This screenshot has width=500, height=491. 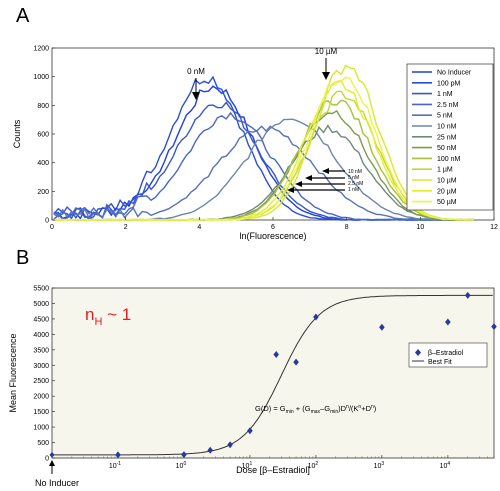 I want to click on a-legend-label: 10 nM, so click(x=447, y=127).